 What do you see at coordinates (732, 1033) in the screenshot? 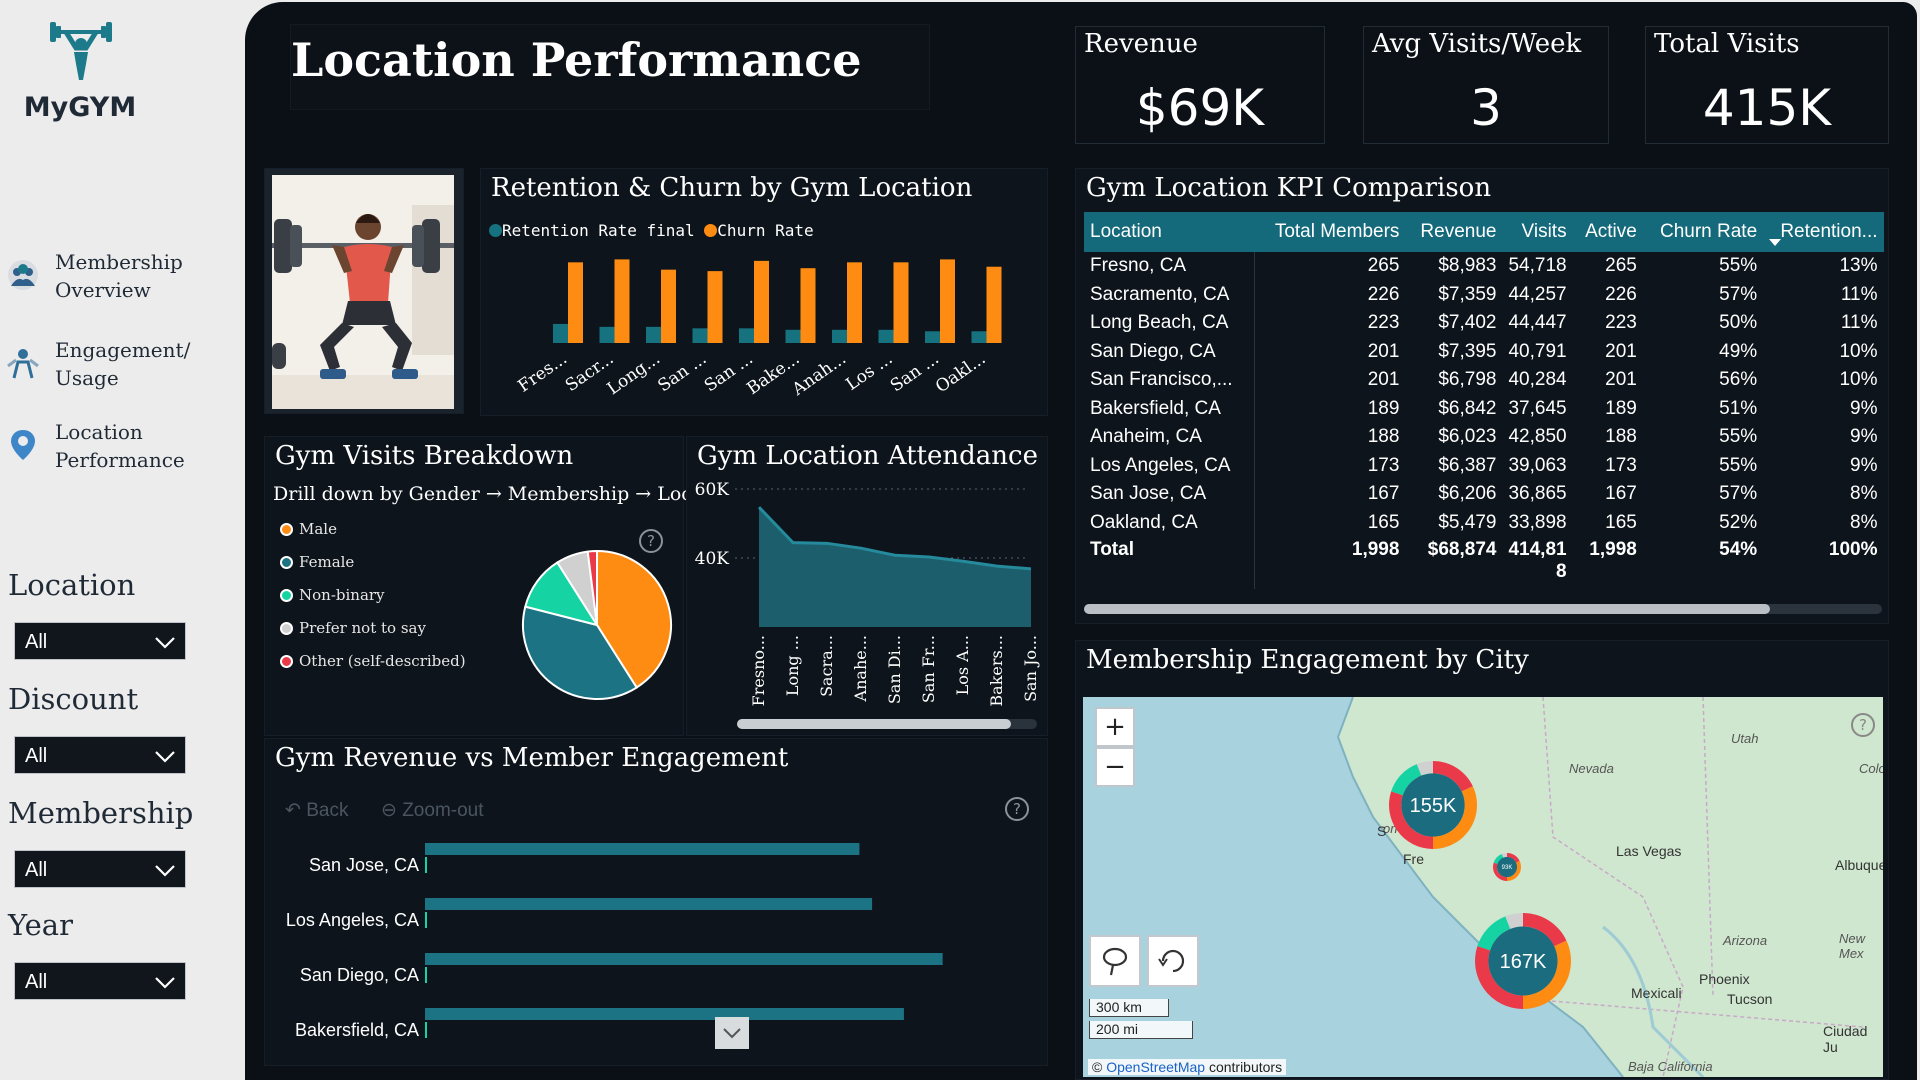
I see `scroll-down-button` at bounding box center [732, 1033].